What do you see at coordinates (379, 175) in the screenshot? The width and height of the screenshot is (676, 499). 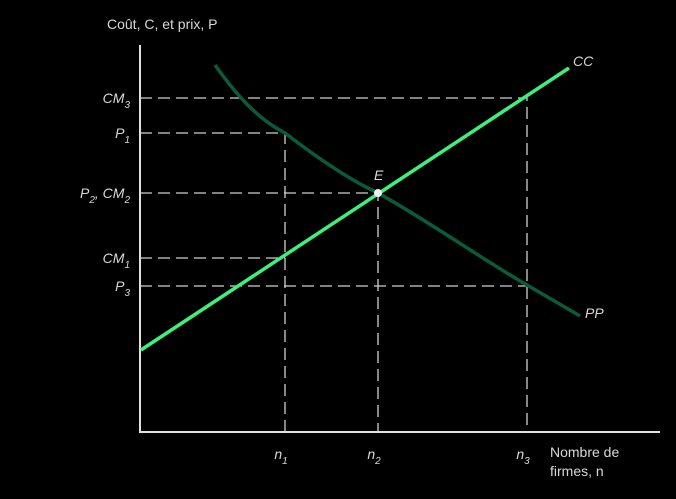 I see `point-label: E` at bounding box center [379, 175].